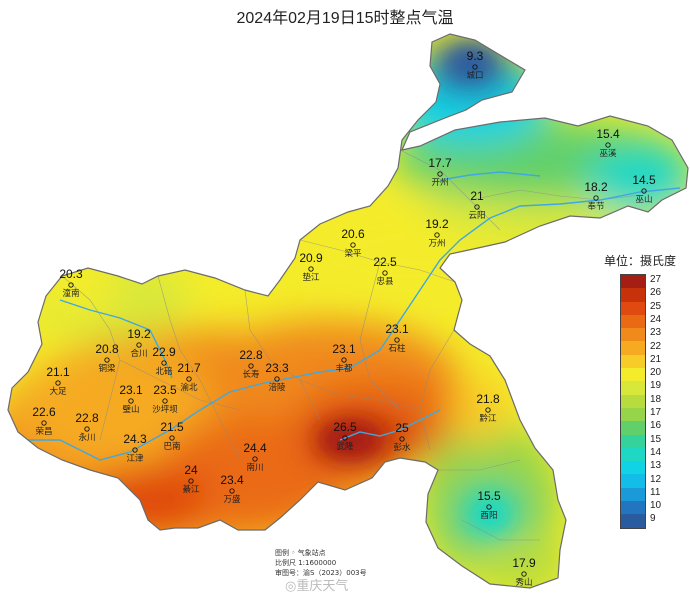  I want to click on station-name: 渝北, so click(189, 387).